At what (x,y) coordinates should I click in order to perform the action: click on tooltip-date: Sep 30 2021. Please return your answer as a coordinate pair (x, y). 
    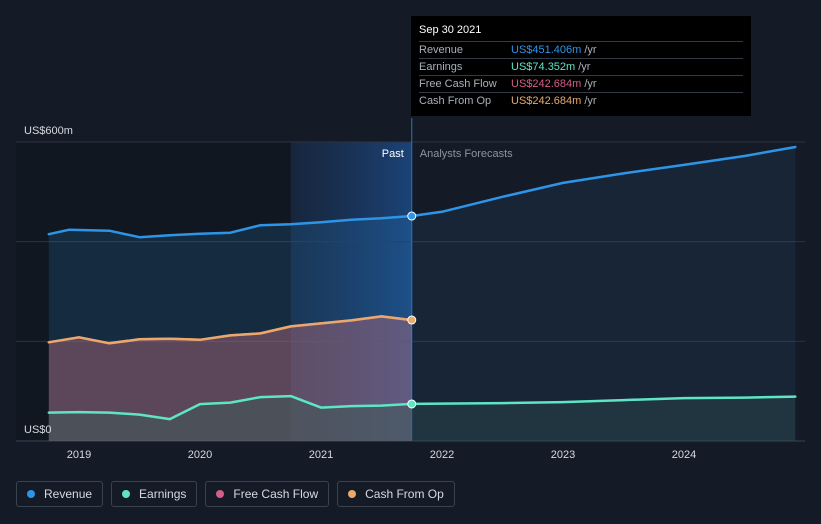
    Looking at the image, I should click on (450, 30).